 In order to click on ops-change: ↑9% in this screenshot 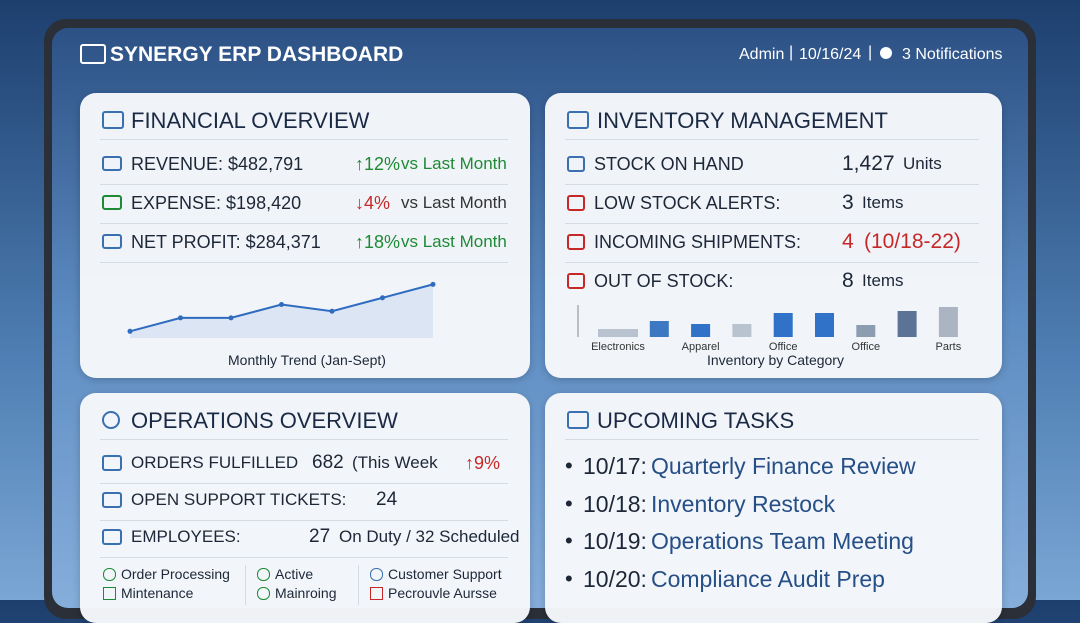, I will do `click(483, 463)`.